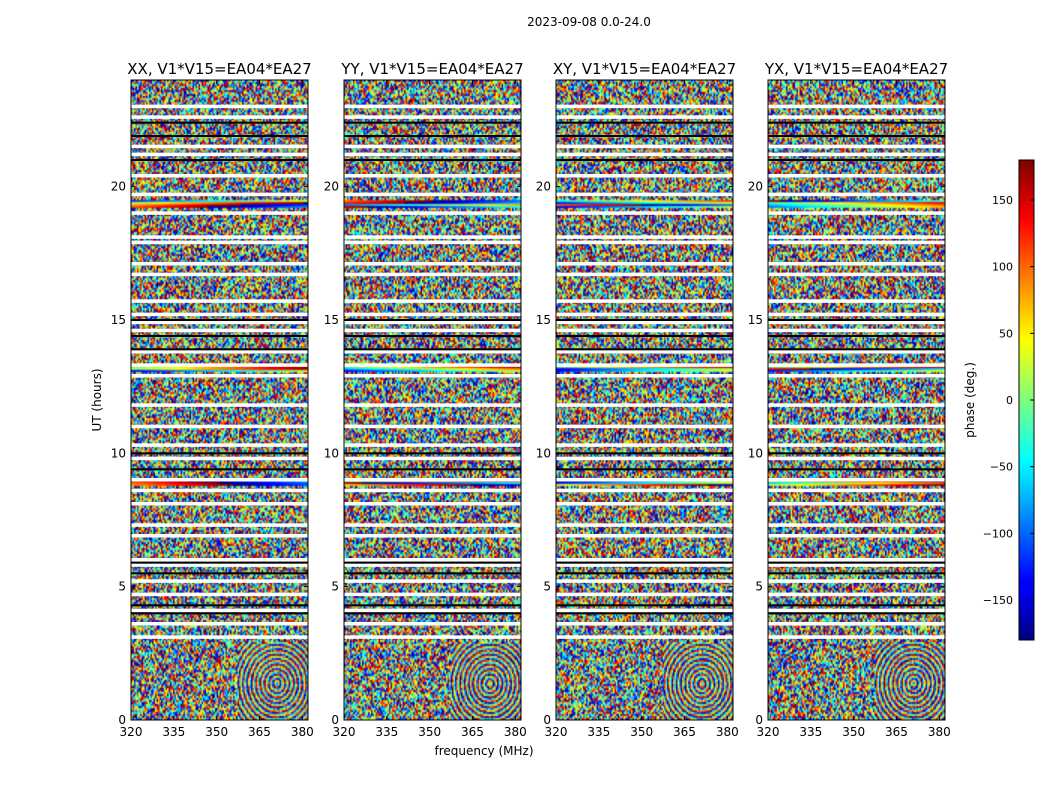  Describe the element at coordinates (970, 400) in the screenshot. I see `colorbar-label: phase (deg.)` at that location.